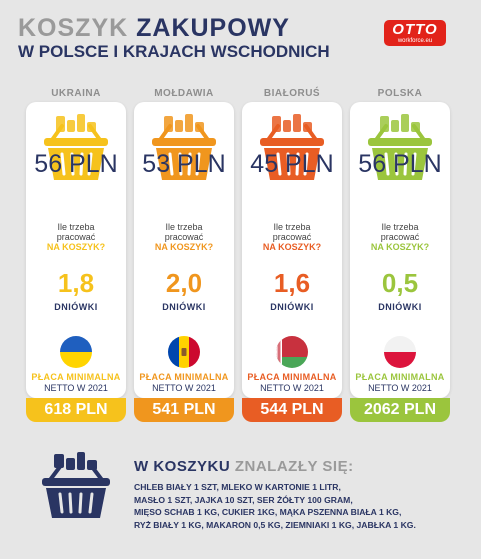 This screenshot has width=481, height=559. Describe the element at coordinates (76, 283) in the screenshot. I see `workdays-value: 1,8` at that location.